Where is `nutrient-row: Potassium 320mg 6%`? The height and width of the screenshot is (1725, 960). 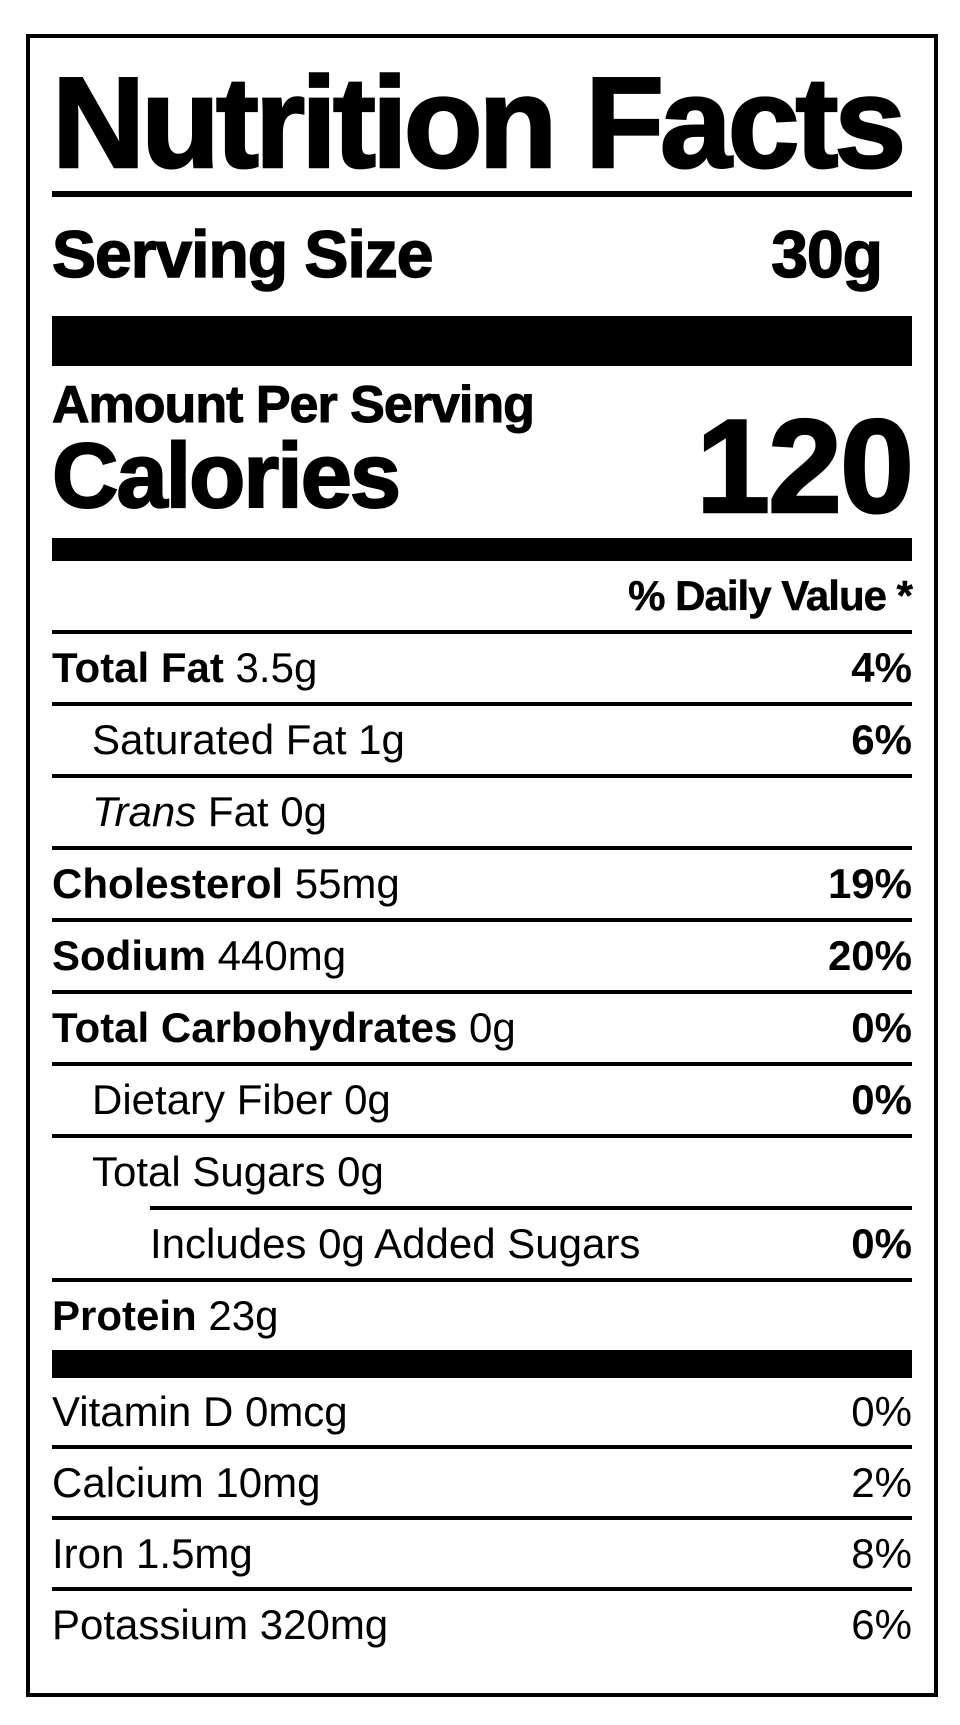
nutrient-row: Potassium 320mg 6% is located at coordinates (482, 1624).